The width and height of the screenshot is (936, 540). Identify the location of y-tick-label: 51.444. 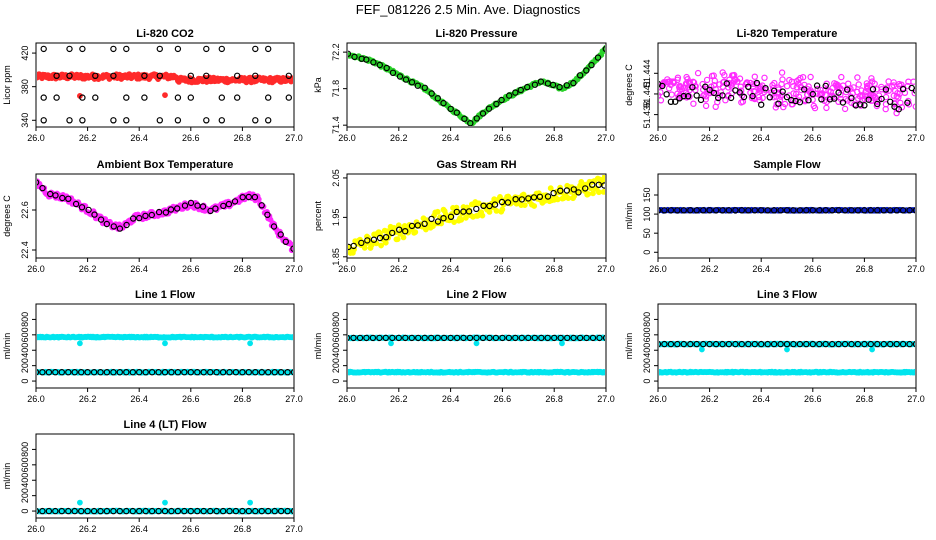
(647, 74).